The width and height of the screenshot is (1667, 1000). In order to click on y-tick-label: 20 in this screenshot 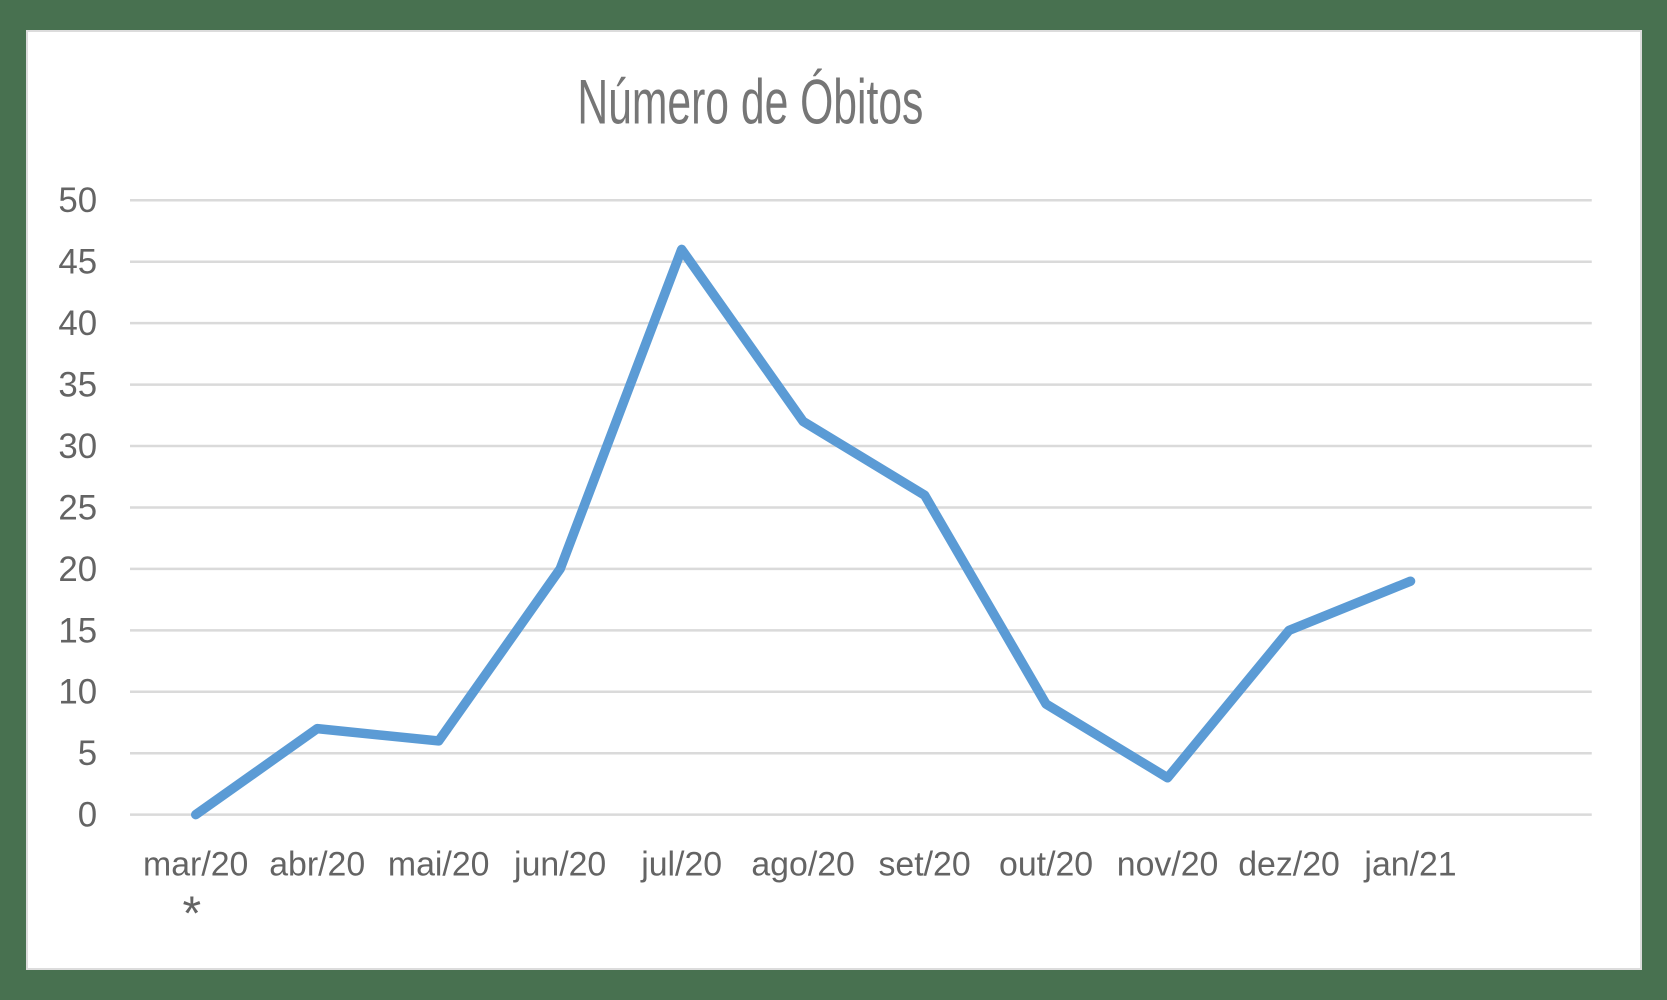, I will do `click(77, 569)`.